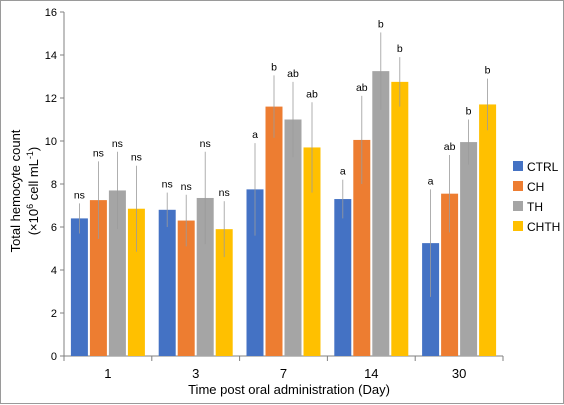 The width and height of the screenshot is (564, 405). What do you see at coordinates (54, 271) in the screenshot?
I see `y-tick-label: 4` at bounding box center [54, 271].